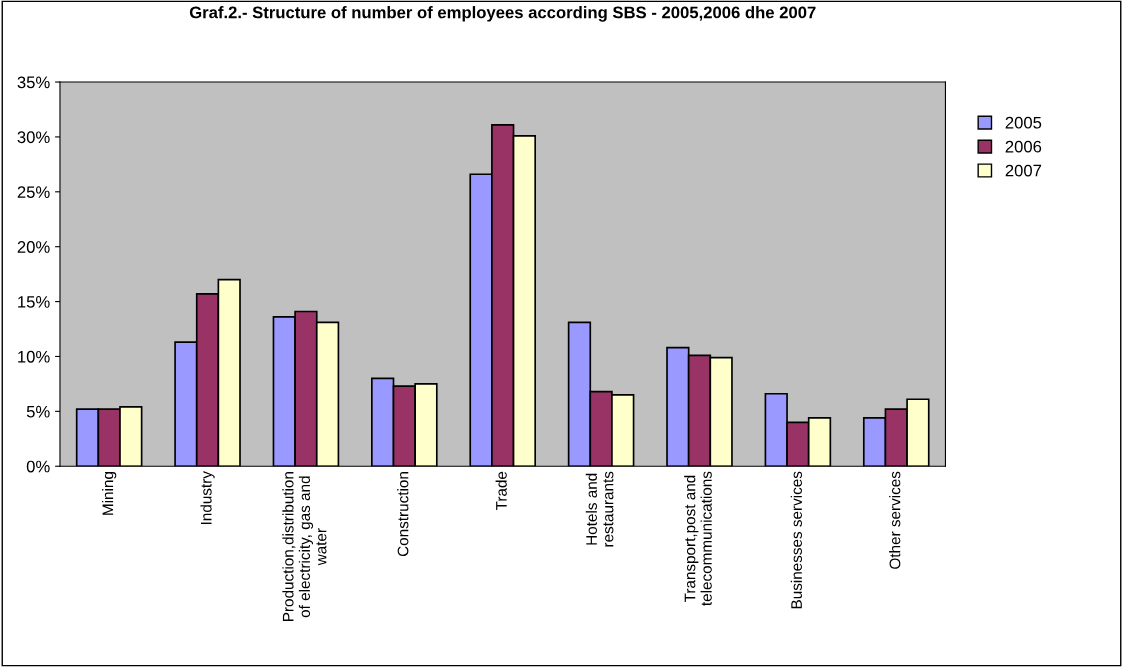  Describe the element at coordinates (38, 466) in the screenshot. I see `y-tick-label: 0%` at that location.